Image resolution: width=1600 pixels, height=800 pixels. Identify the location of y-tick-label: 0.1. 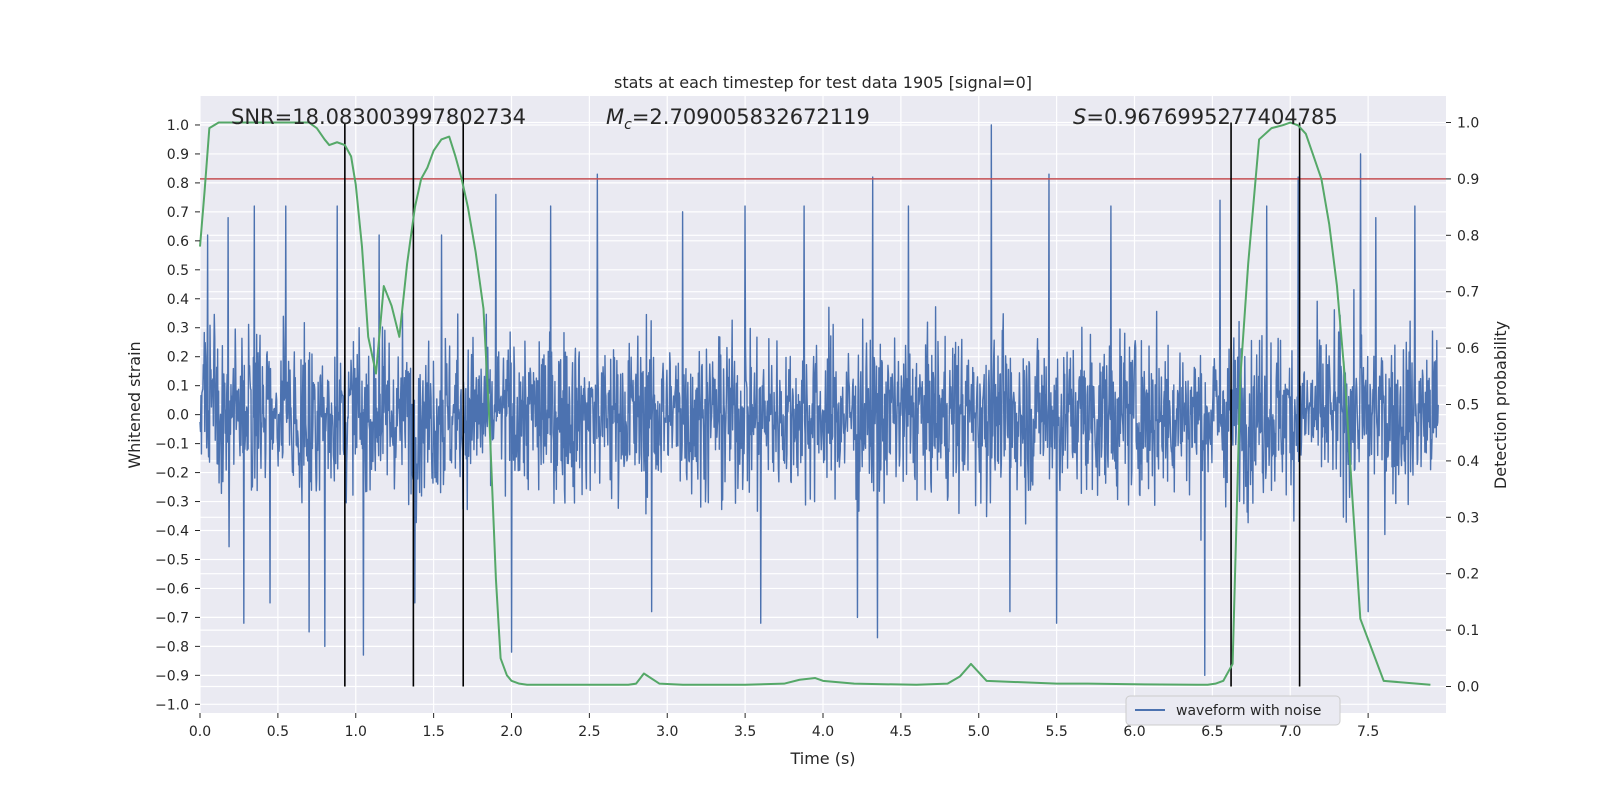
(178, 387).